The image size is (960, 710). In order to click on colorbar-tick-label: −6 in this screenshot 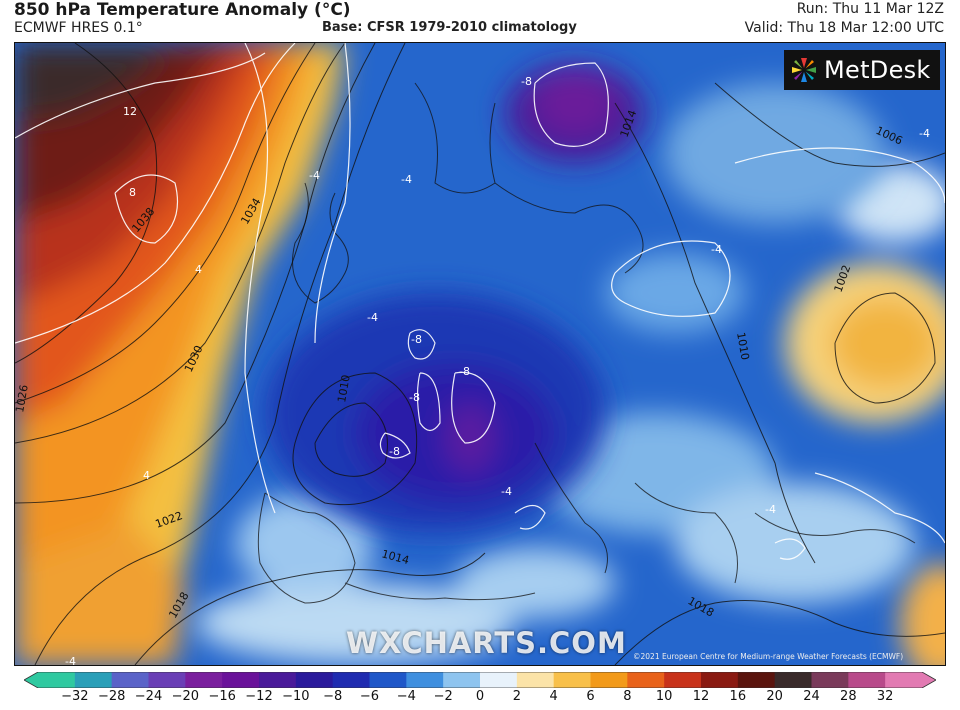, I will do `click(369, 696)`.